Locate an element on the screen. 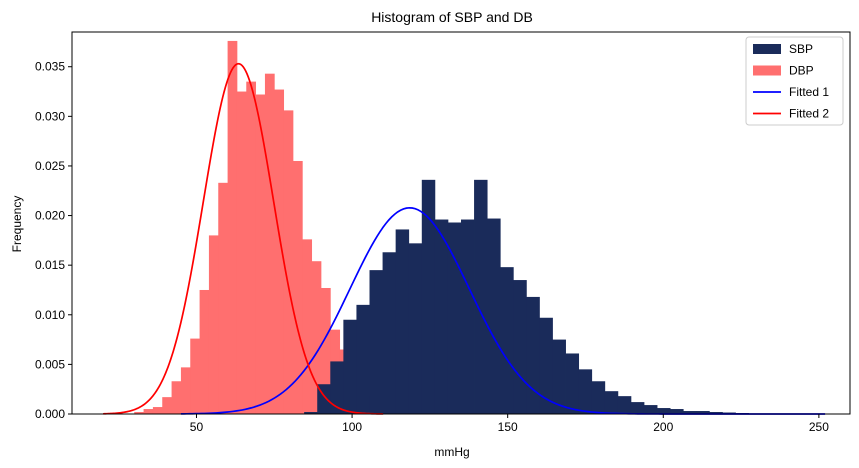 This screenshot has width=859, height=468. legend: SBP DBP Fitted 1 Fitted 2 is located at coordinates (794, 81).